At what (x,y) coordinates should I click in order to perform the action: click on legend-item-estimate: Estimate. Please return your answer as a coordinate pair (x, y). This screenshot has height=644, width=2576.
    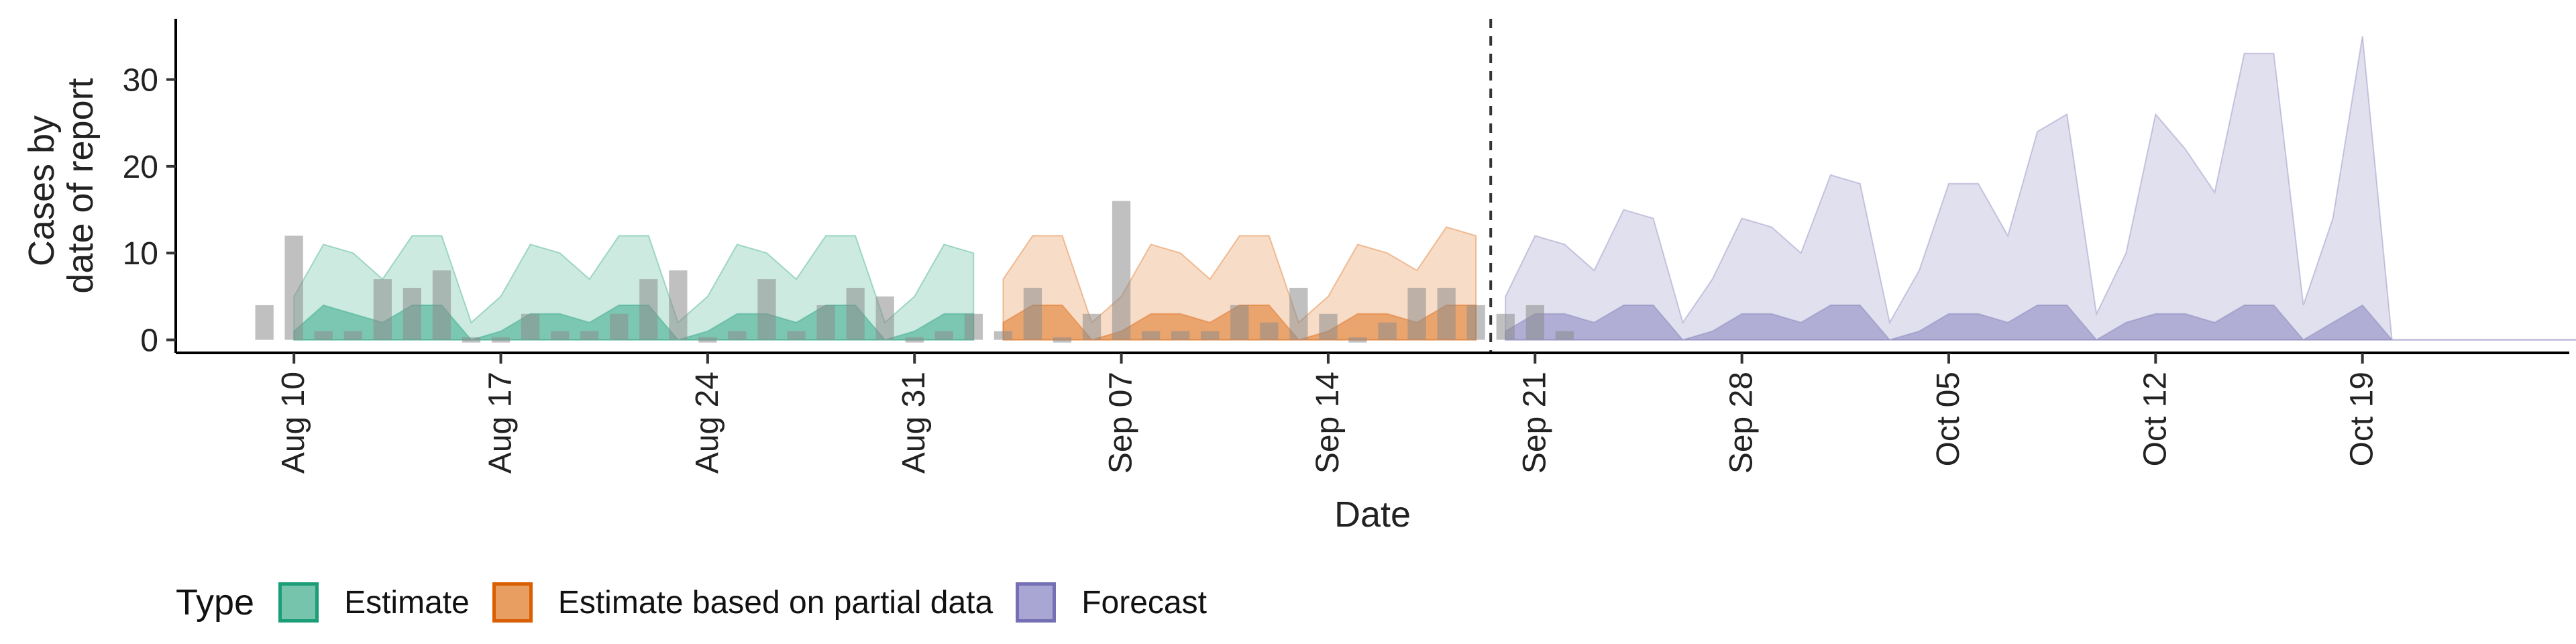
    Looking at the image, I should click on (374, 602).